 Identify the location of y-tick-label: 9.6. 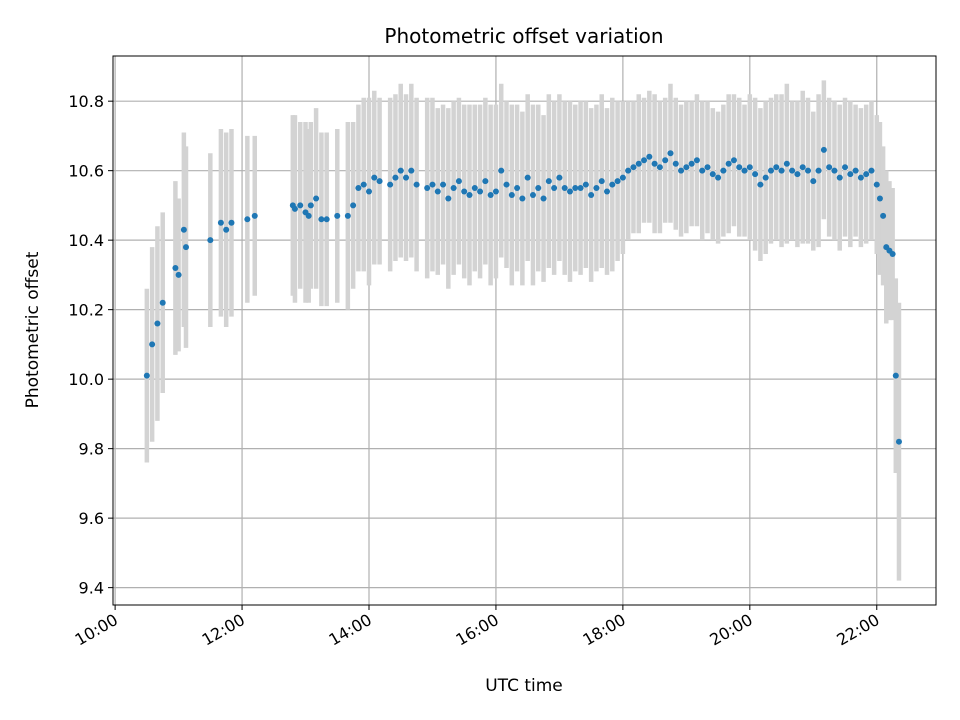
(91, 518).